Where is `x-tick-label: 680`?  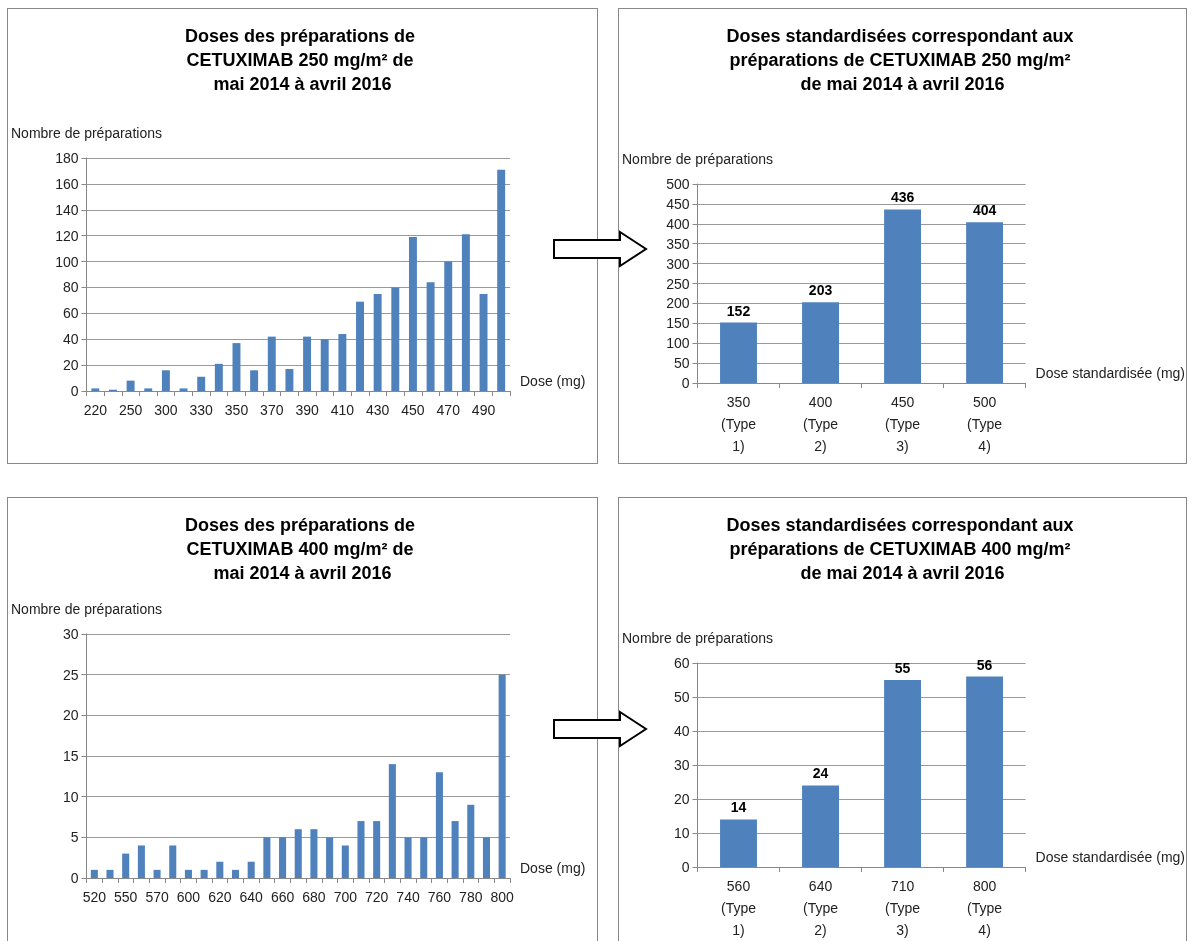 x-tick-label: 680 is located at coordinates (314, 897).